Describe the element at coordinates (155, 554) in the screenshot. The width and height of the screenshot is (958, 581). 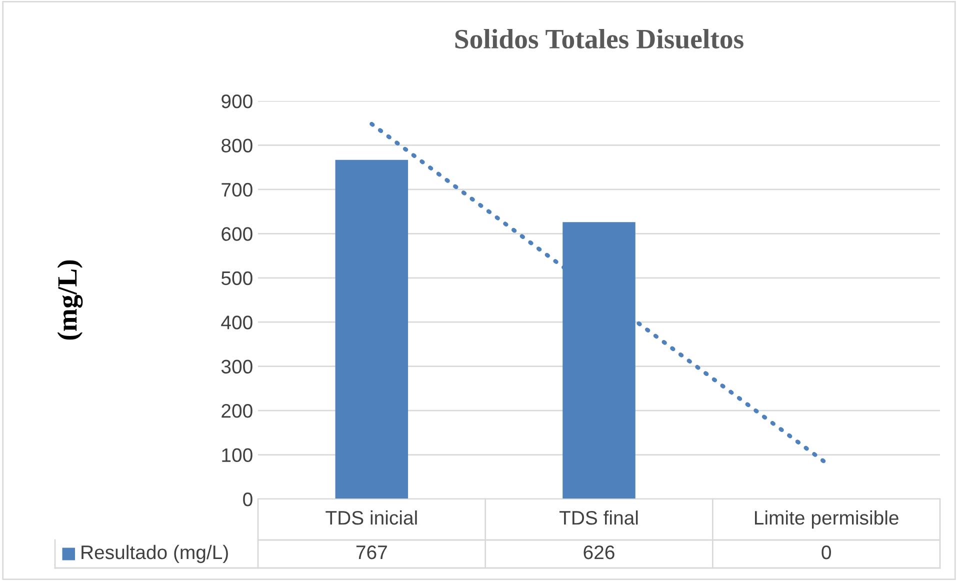
I see `legend-label: Resultado (mg/L)` at that location.